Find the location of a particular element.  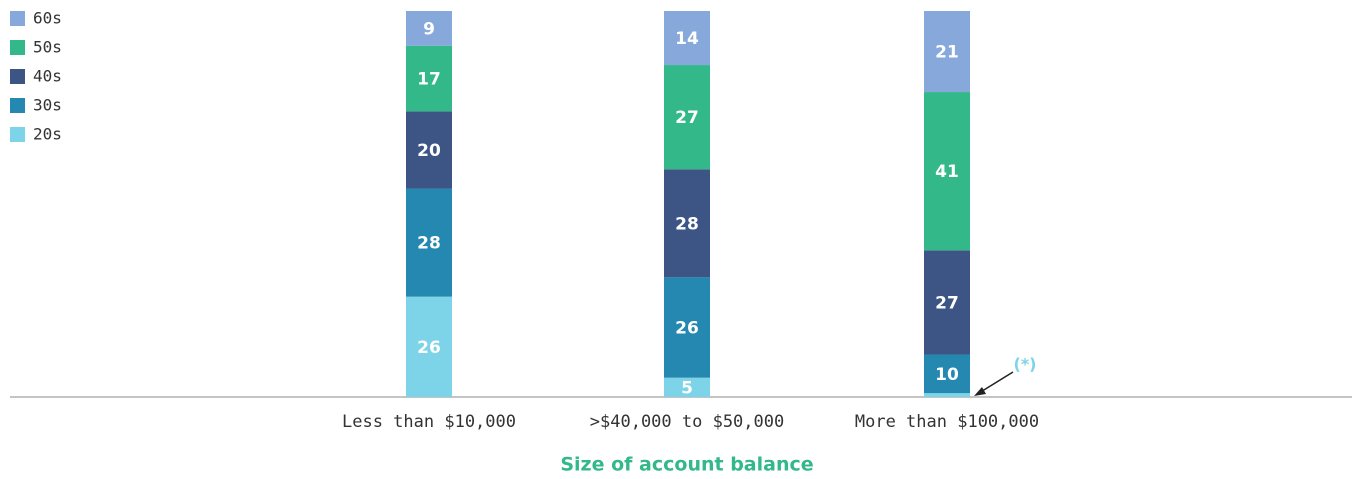

legend-label: 60s is located at coordinates (47, 18).